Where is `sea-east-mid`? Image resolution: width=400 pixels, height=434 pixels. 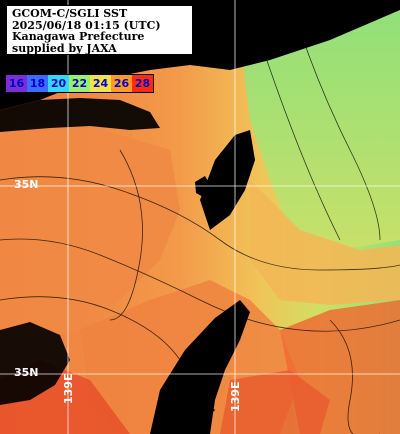
sea-east-mid is located at coordinates (325, 242).